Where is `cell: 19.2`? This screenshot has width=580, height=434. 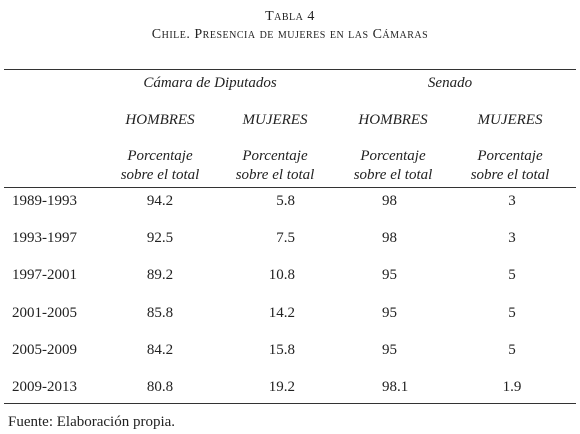
cell: 19.2 is located at coordinates (281, 387).